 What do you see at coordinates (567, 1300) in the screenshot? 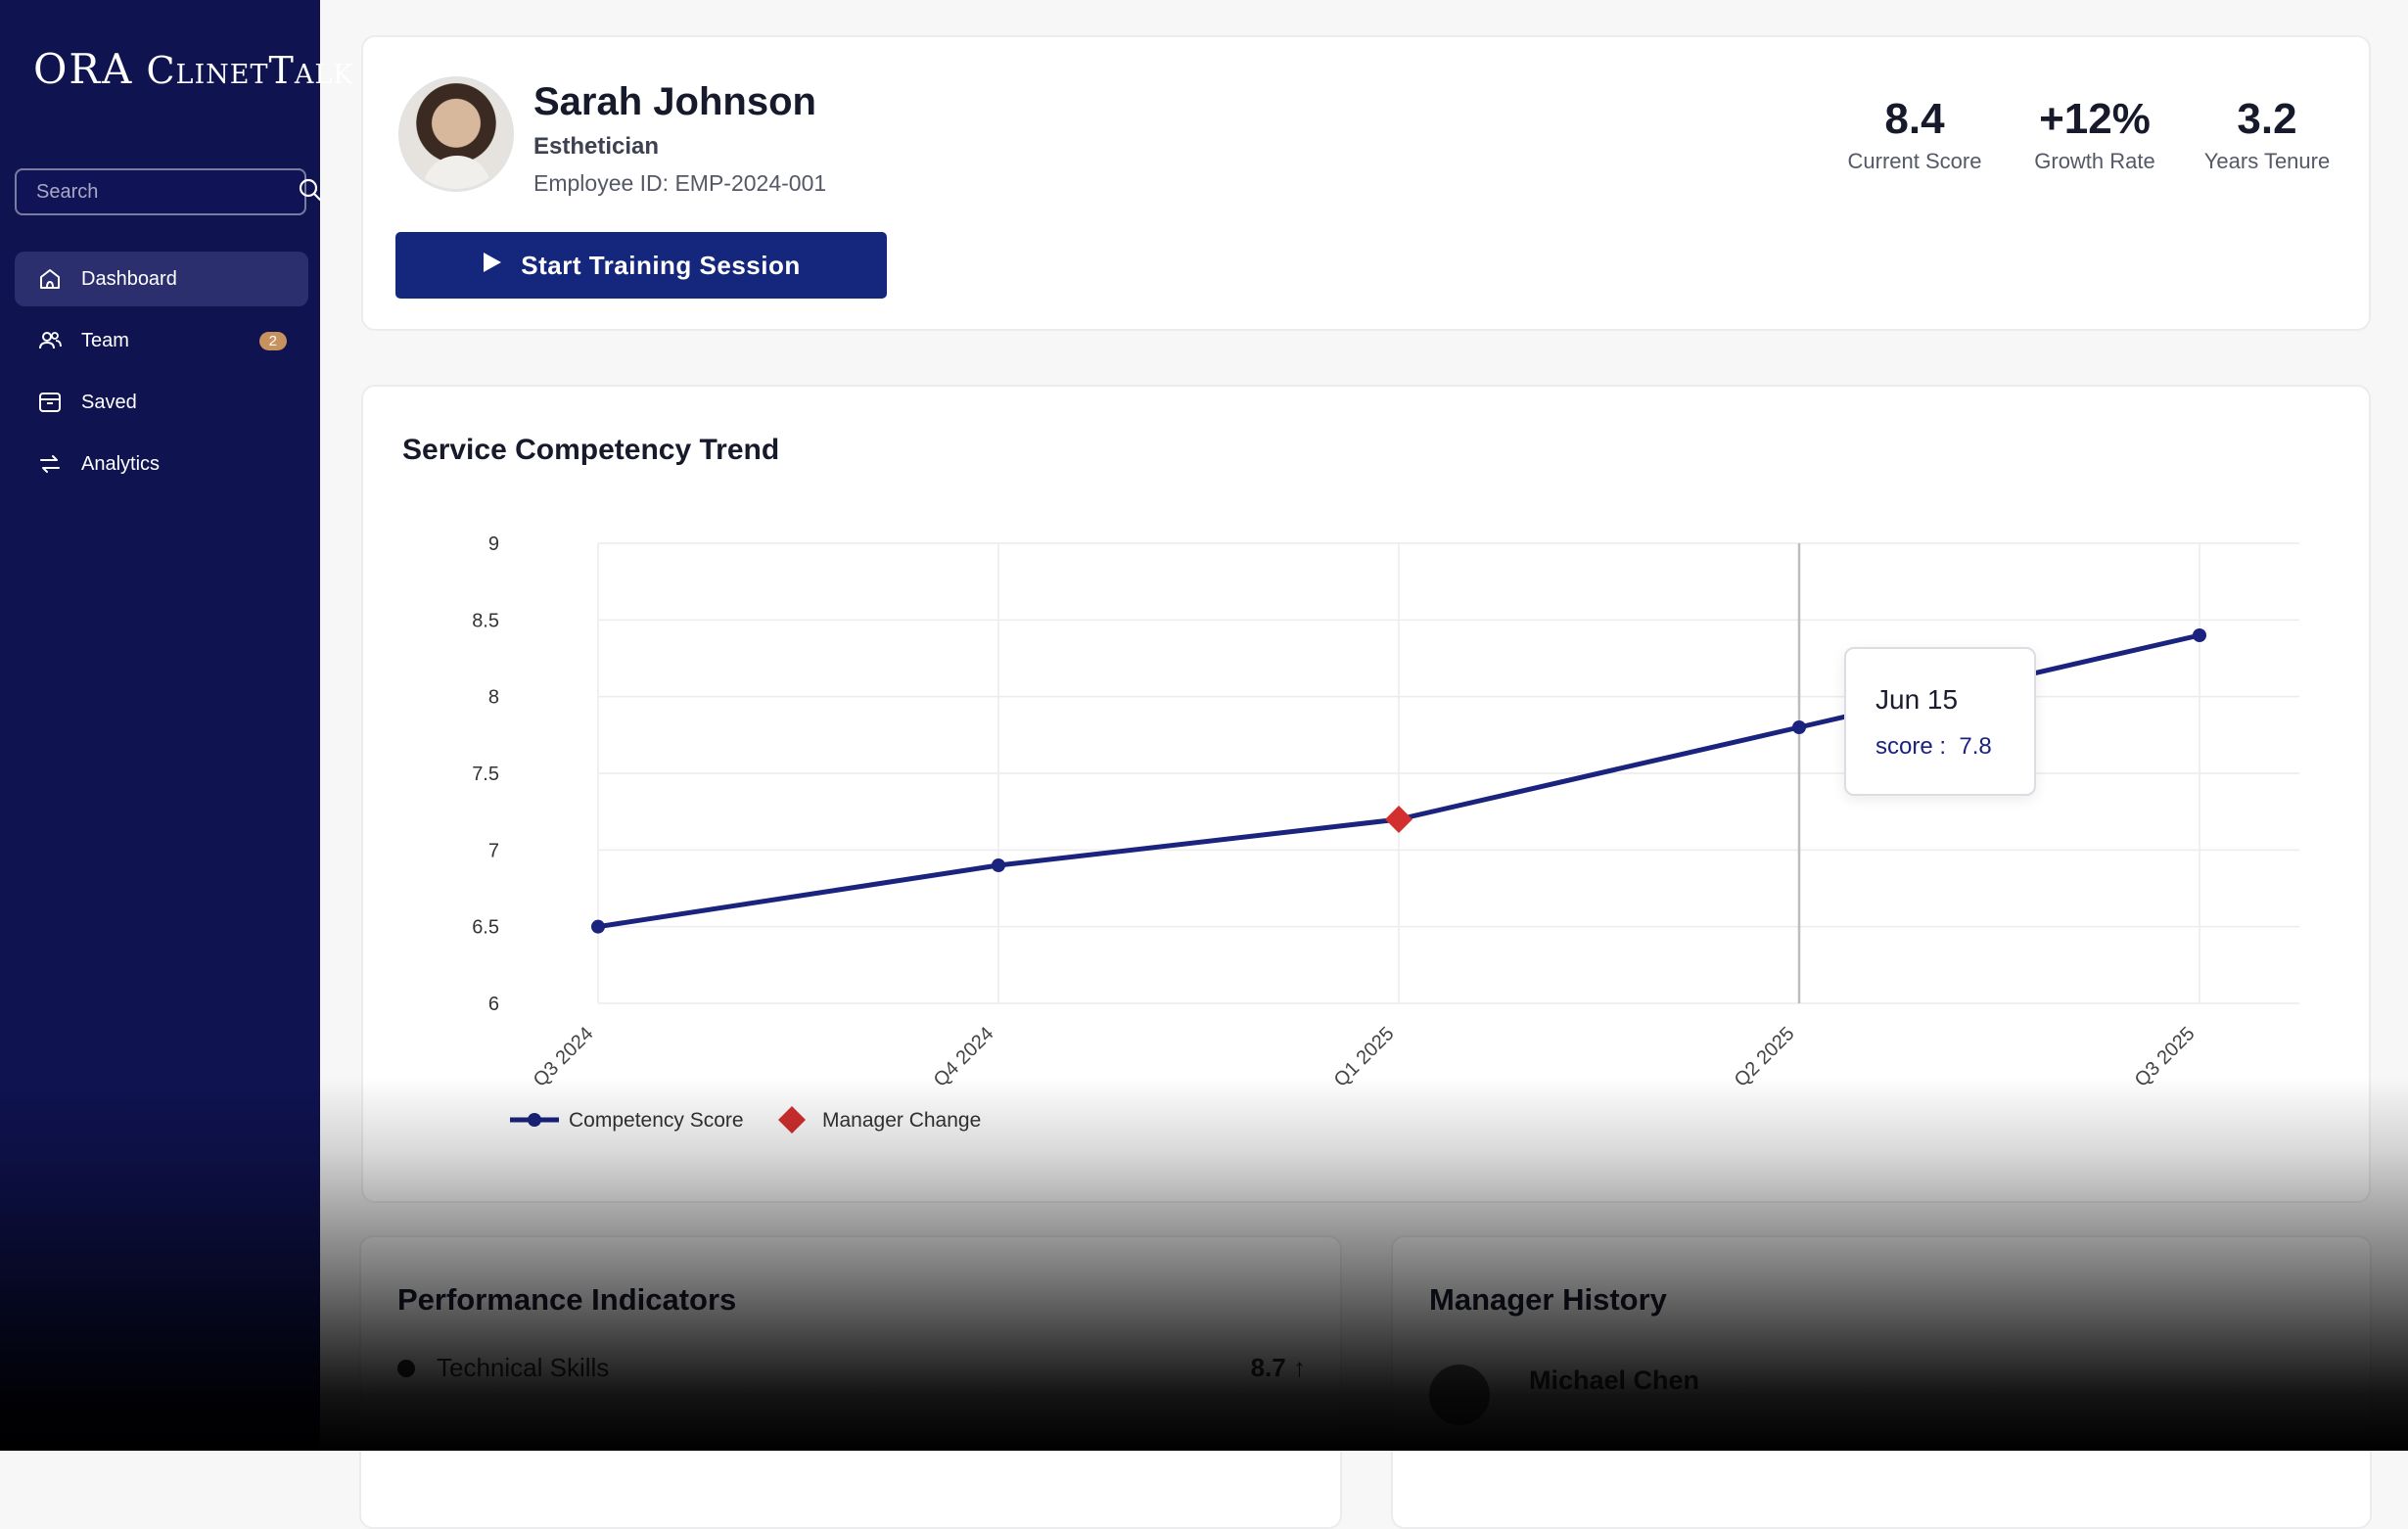
I see `performance-title: Performance Indicators` at bounding box center [567, 1300].